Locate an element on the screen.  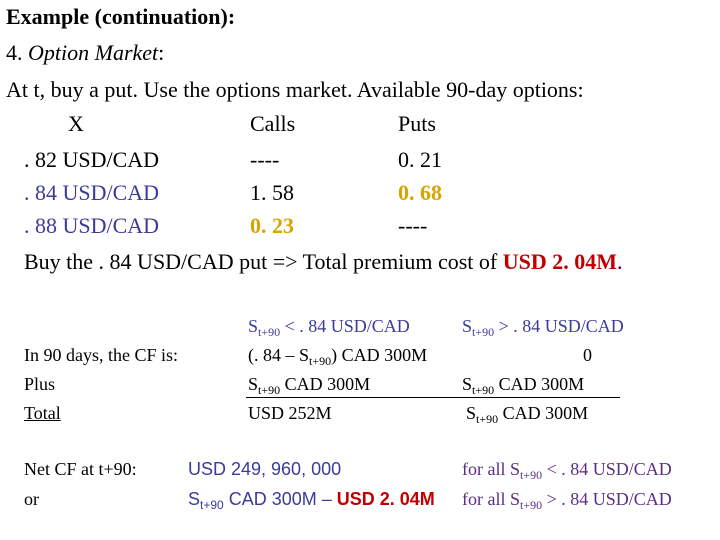
row2-call: 1. 58 is located at coordinates (272, 192).